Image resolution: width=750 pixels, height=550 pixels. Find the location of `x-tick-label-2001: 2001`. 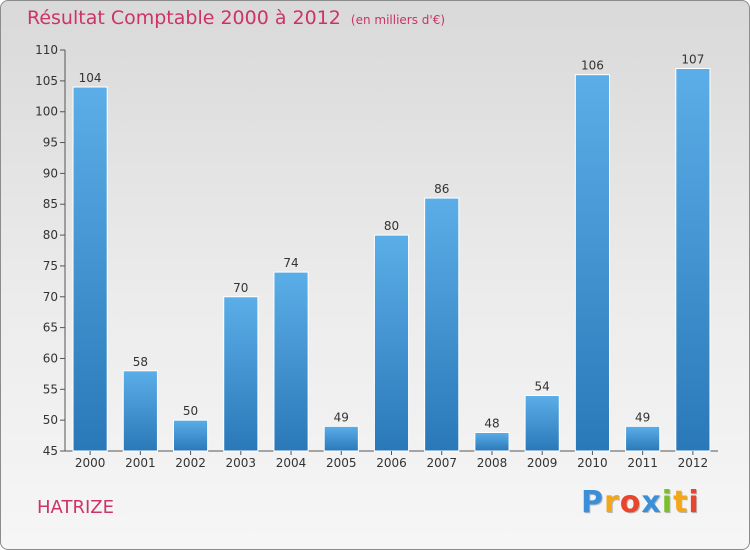

x-tick-label-2001: 2001 is located at coordinates (140, 463).